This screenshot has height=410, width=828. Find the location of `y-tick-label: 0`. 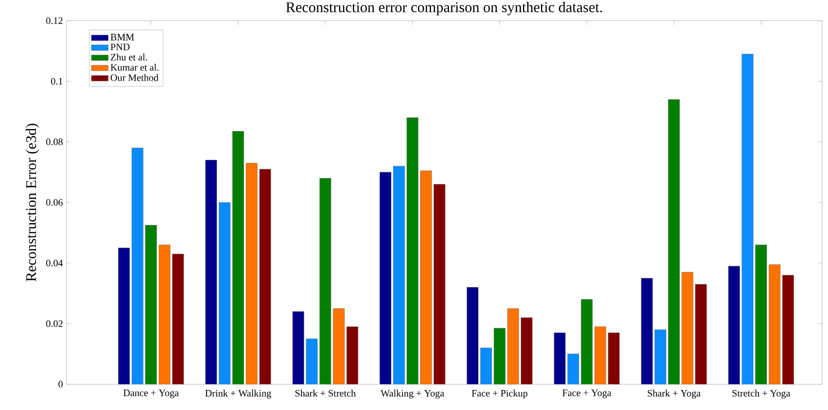

y-tick-label: 0 is located at coordinates (60, 384).